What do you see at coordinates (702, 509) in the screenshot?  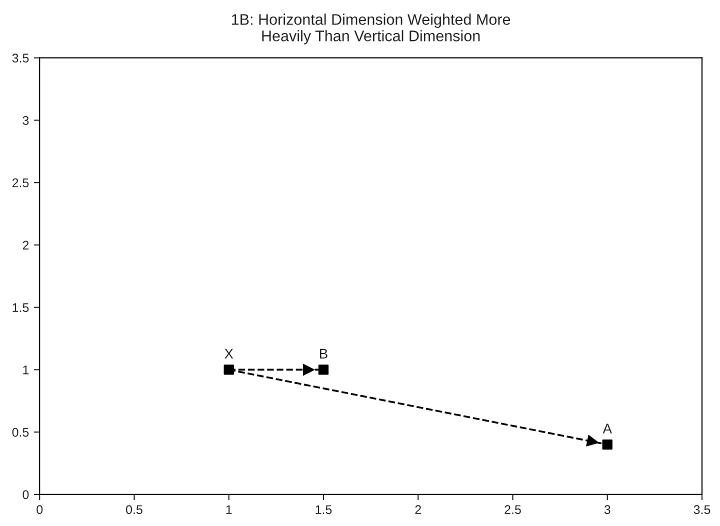 I see `x-tick-label: 3.5` at bounding box center [702, 509].